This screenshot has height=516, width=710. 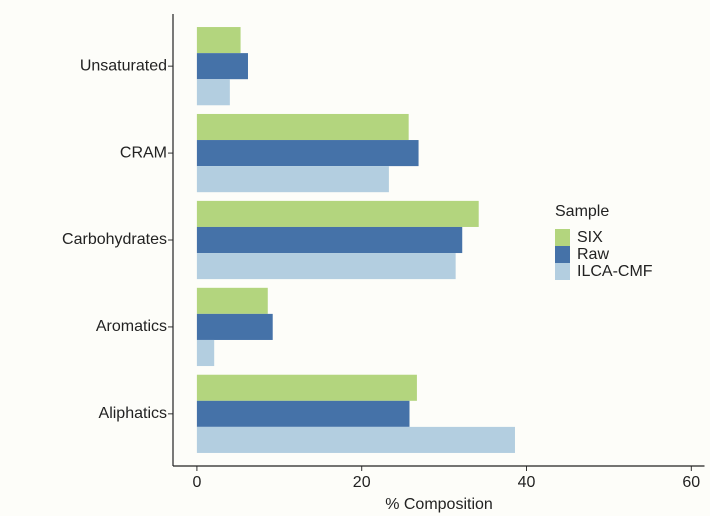 I want to click on legend-label: ILCA-CMF, so click(x=615, y=271).